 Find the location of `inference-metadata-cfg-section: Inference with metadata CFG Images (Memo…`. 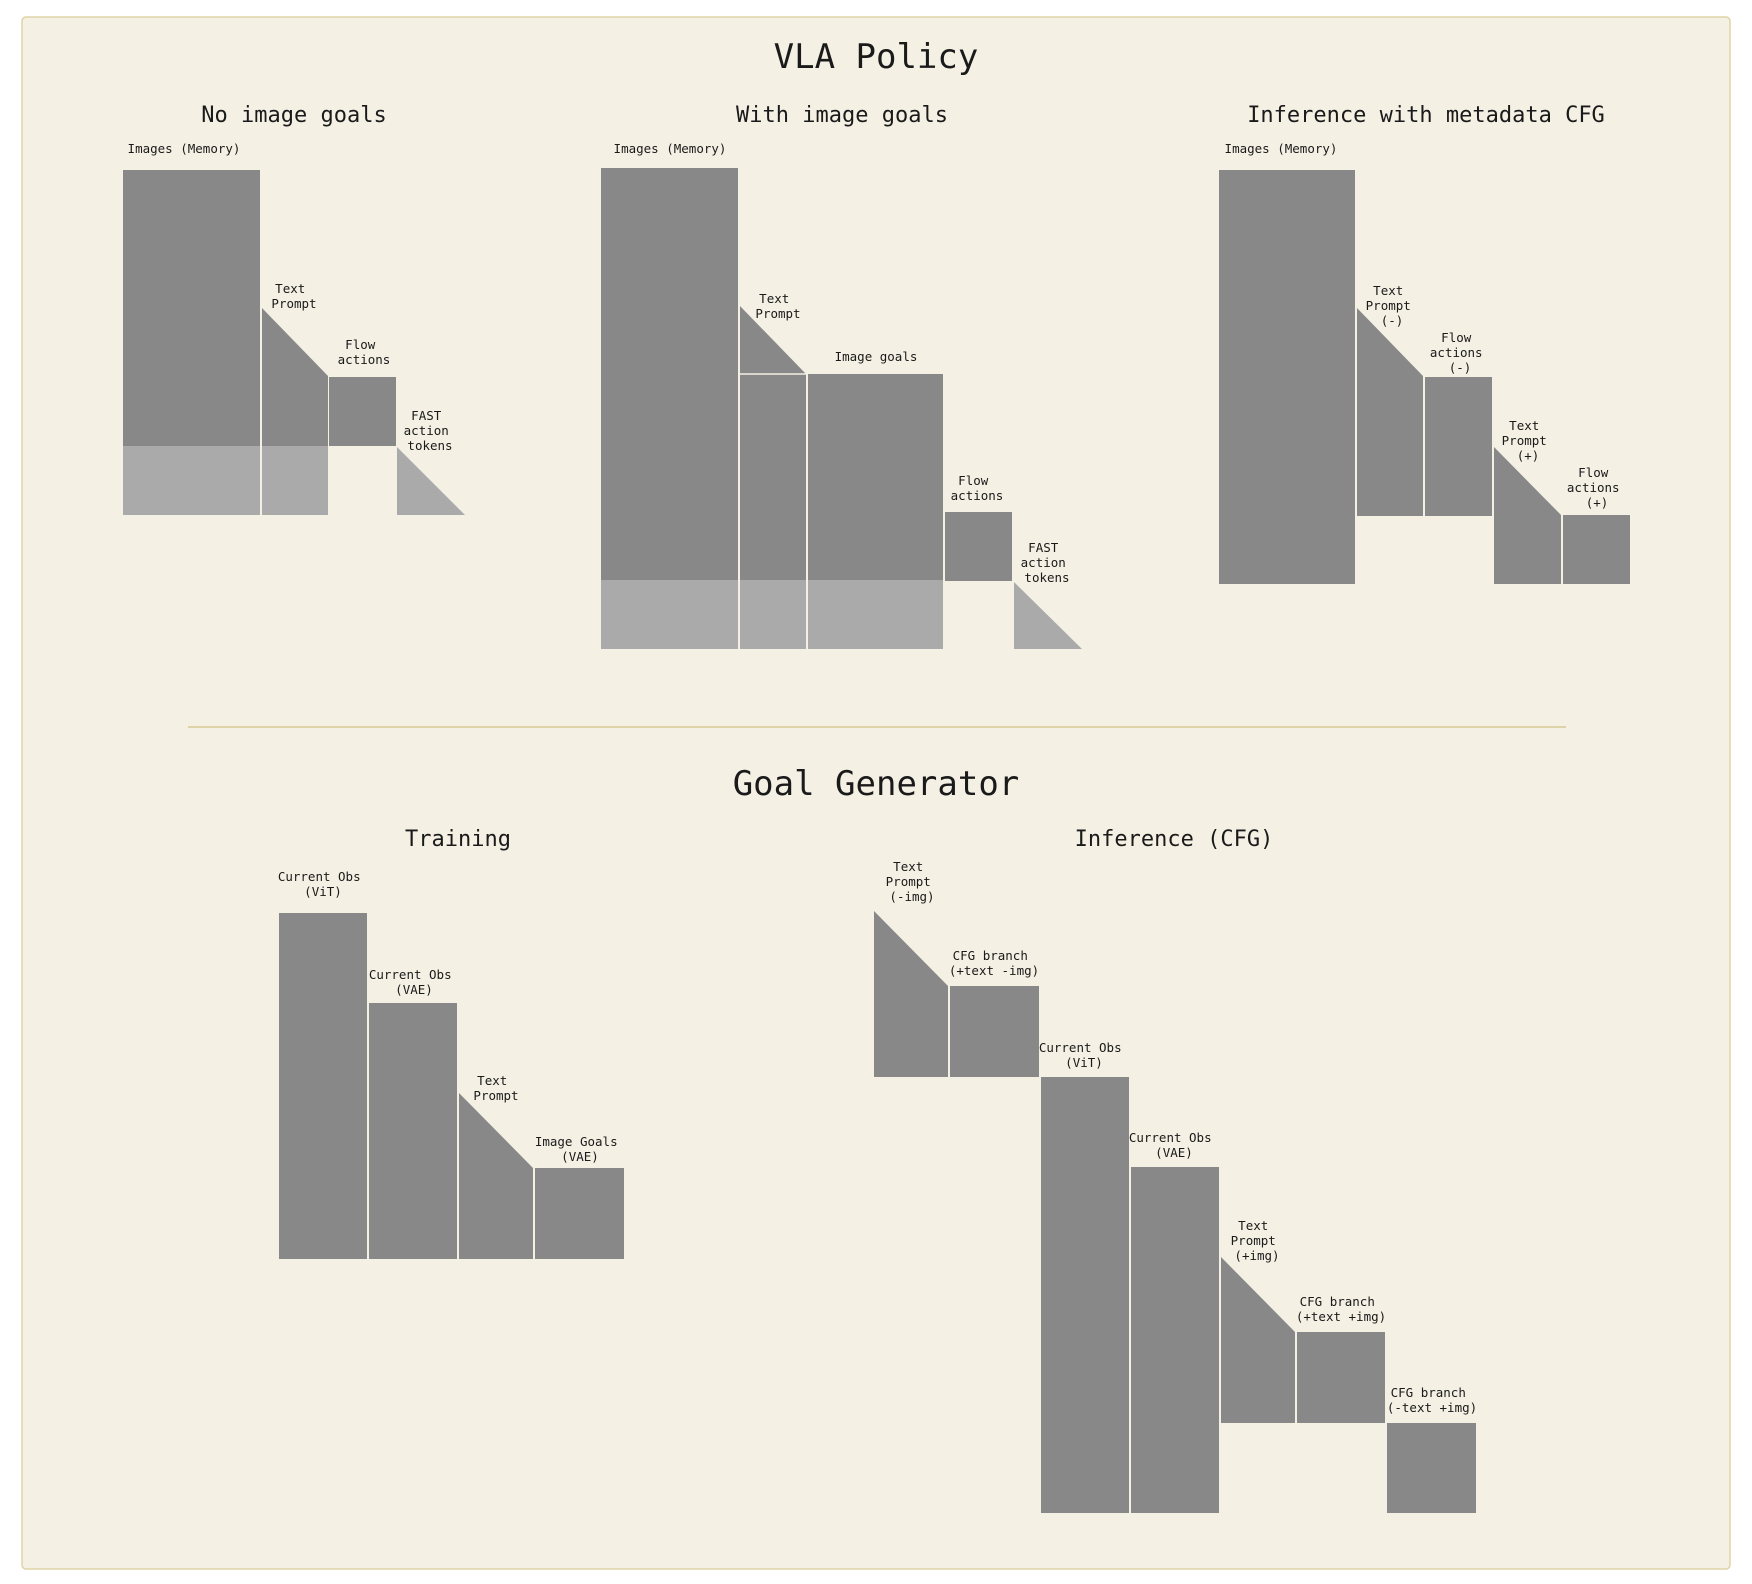

inference-metadata-cfg-section: Inference with metadata CFG Images (Memo… is located at coordinates (1424, 343).